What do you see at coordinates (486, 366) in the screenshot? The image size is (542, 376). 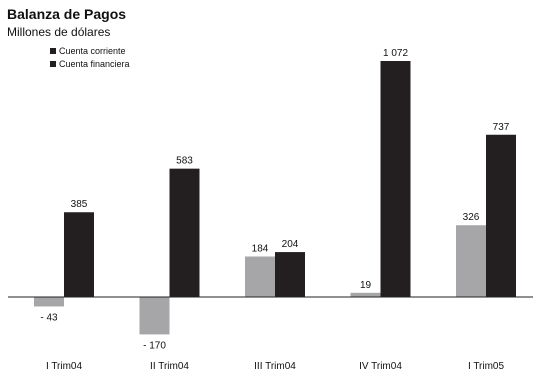 I see `x-tick-label-4: I Trim05` at bounding box center [486, 366].